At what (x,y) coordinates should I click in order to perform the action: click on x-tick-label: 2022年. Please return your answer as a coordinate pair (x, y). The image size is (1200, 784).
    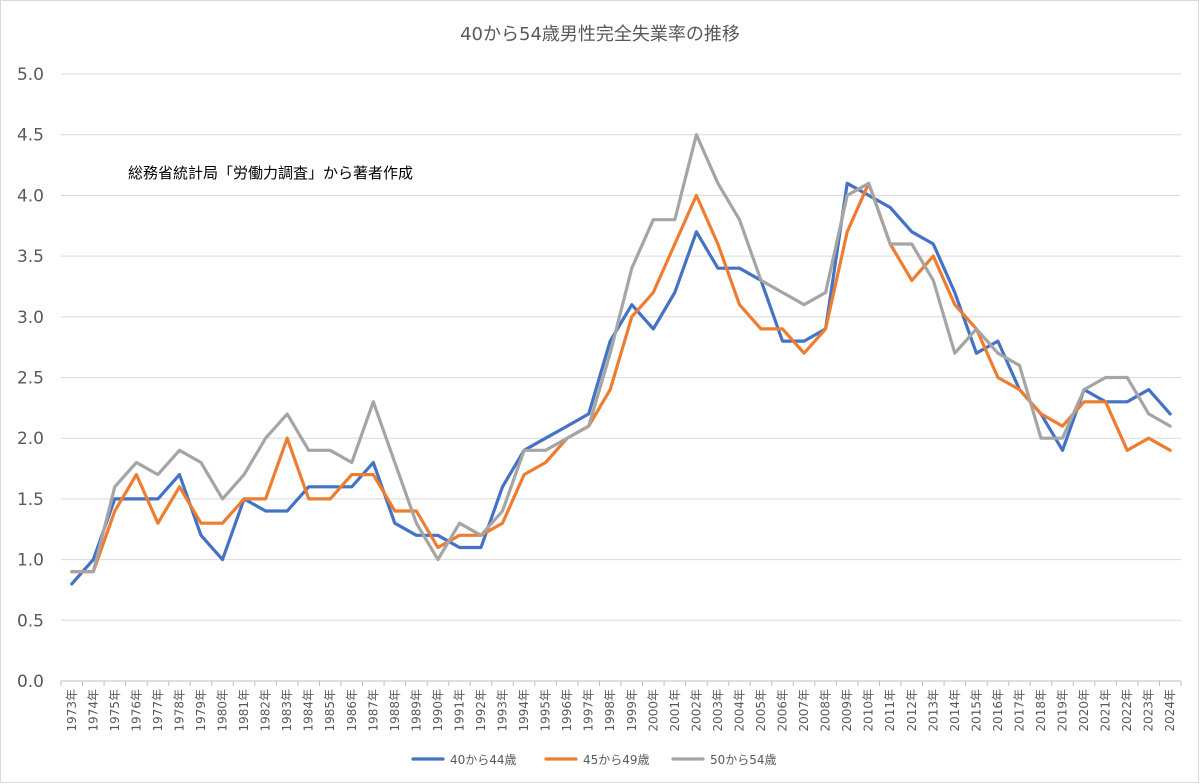
    Looking at the image, I should click on (1127, 710).